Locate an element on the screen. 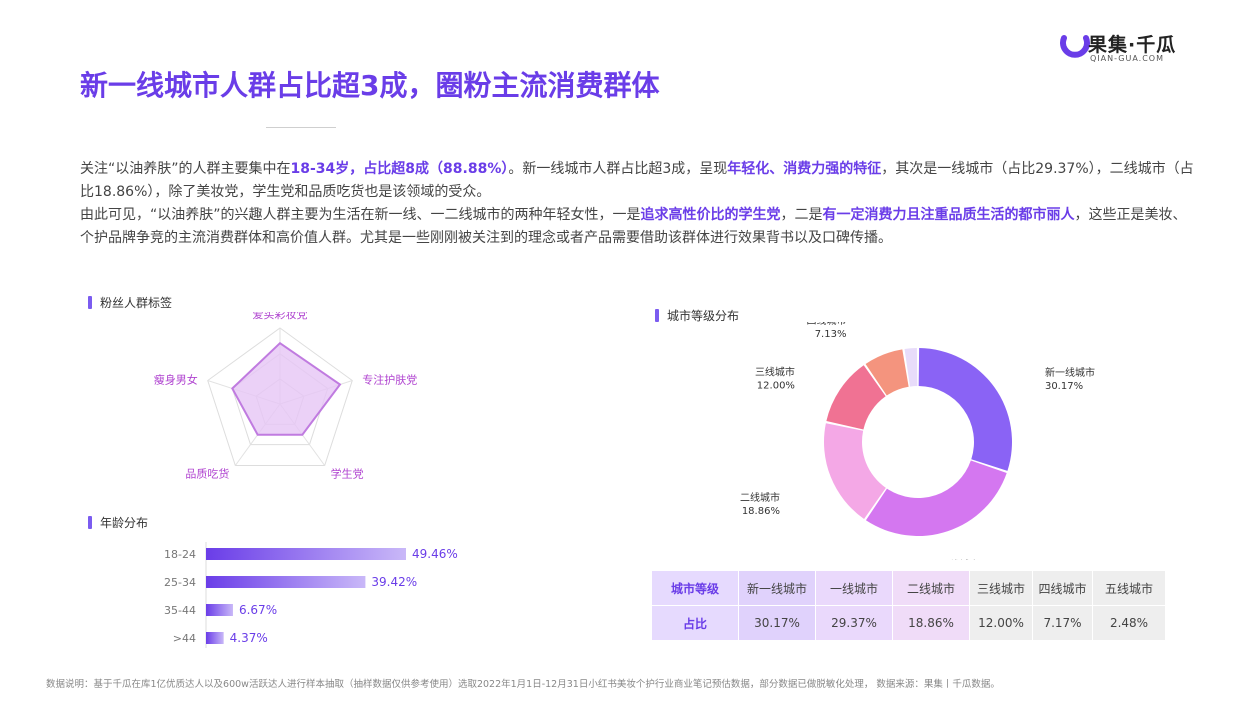 The width and height of the screenshot is (1250, 703). age-data-label: 6.67% is located at coordinates (258, 610).